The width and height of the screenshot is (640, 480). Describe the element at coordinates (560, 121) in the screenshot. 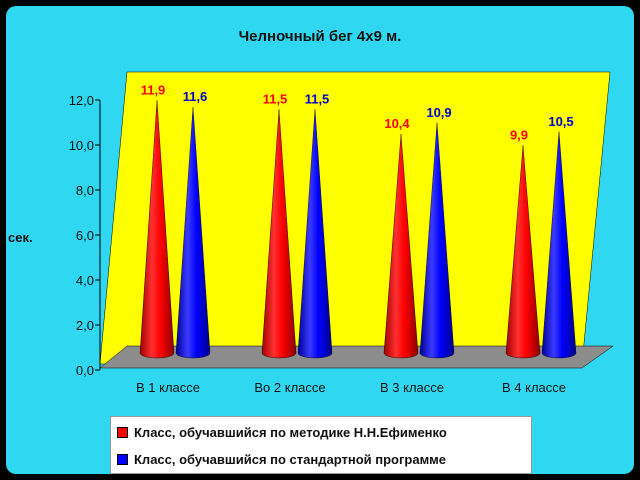

I see `data-label: 10,5` at that location.